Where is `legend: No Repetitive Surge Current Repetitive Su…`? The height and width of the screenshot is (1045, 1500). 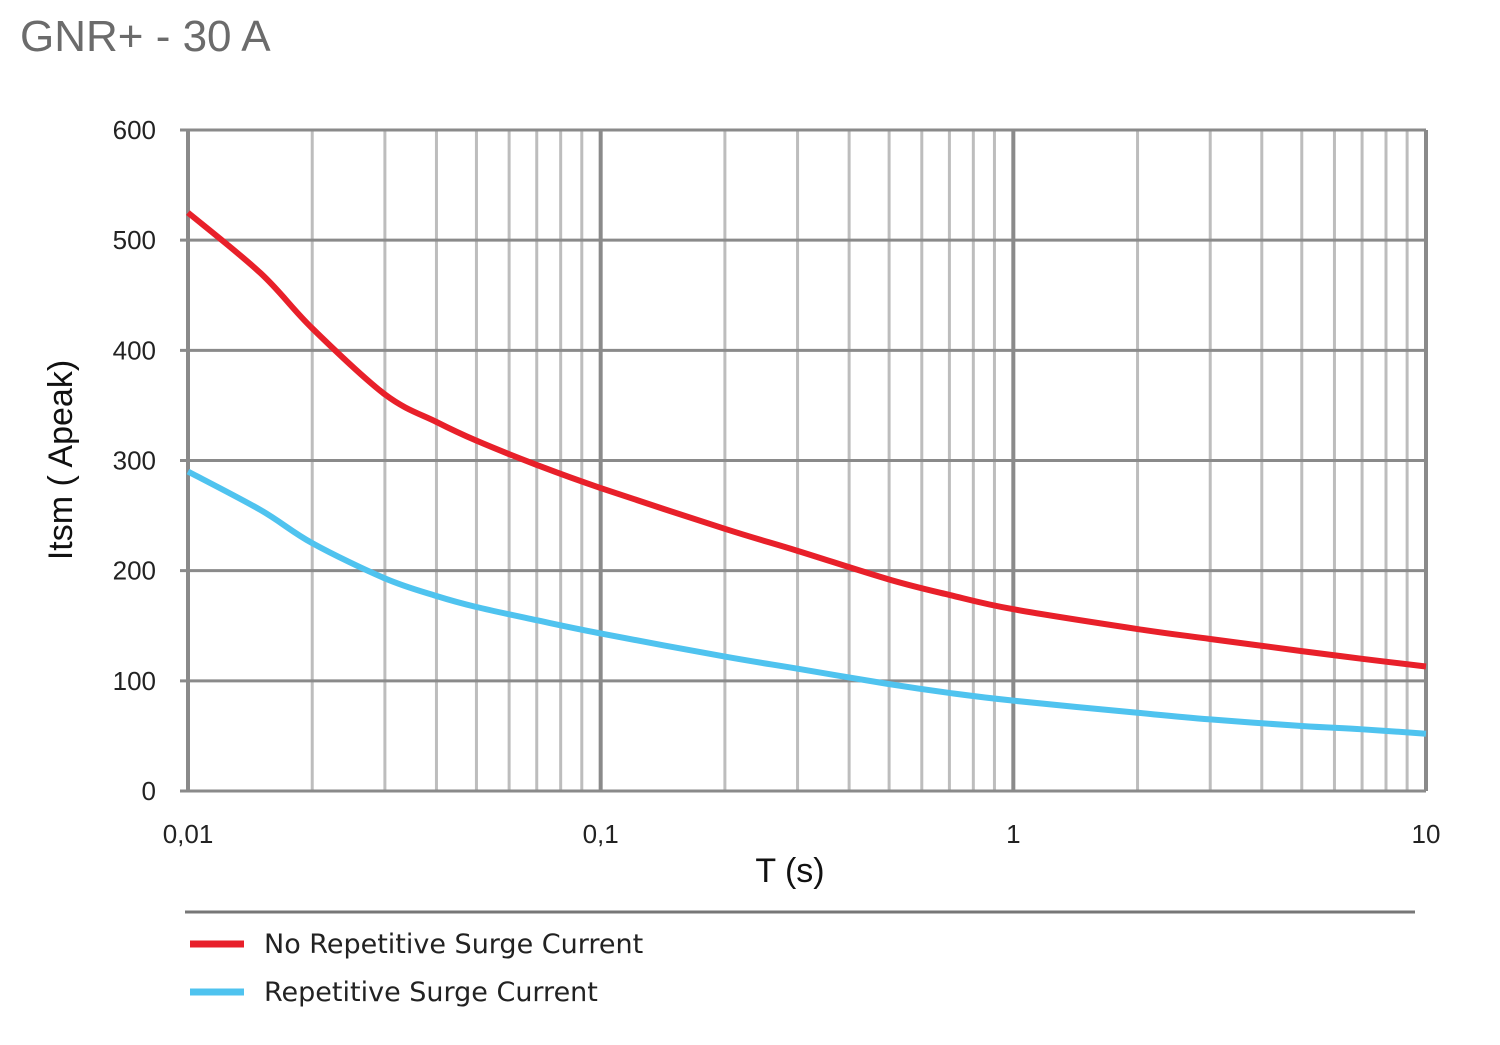
legend: No Repetitive Surge Current Repetitive Su… is located at coordinates (416, 968).